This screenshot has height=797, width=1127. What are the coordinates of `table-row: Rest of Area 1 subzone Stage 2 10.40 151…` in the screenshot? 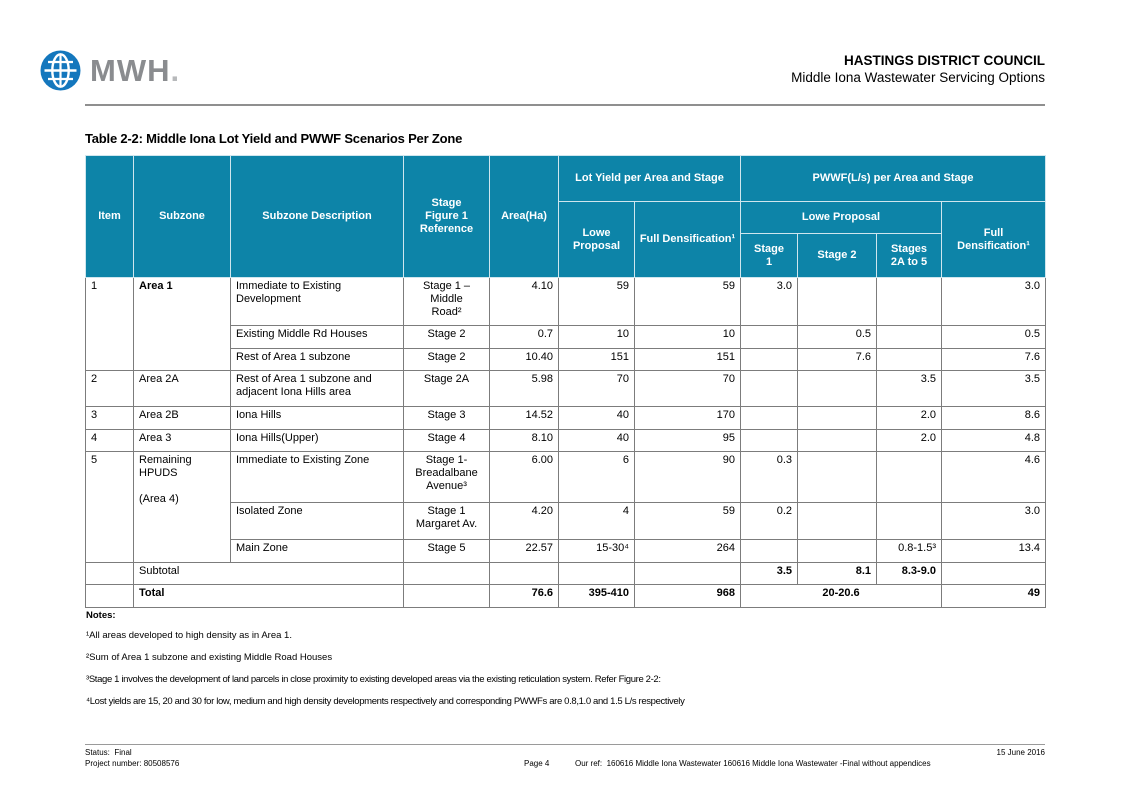 It's located at (566, 359).